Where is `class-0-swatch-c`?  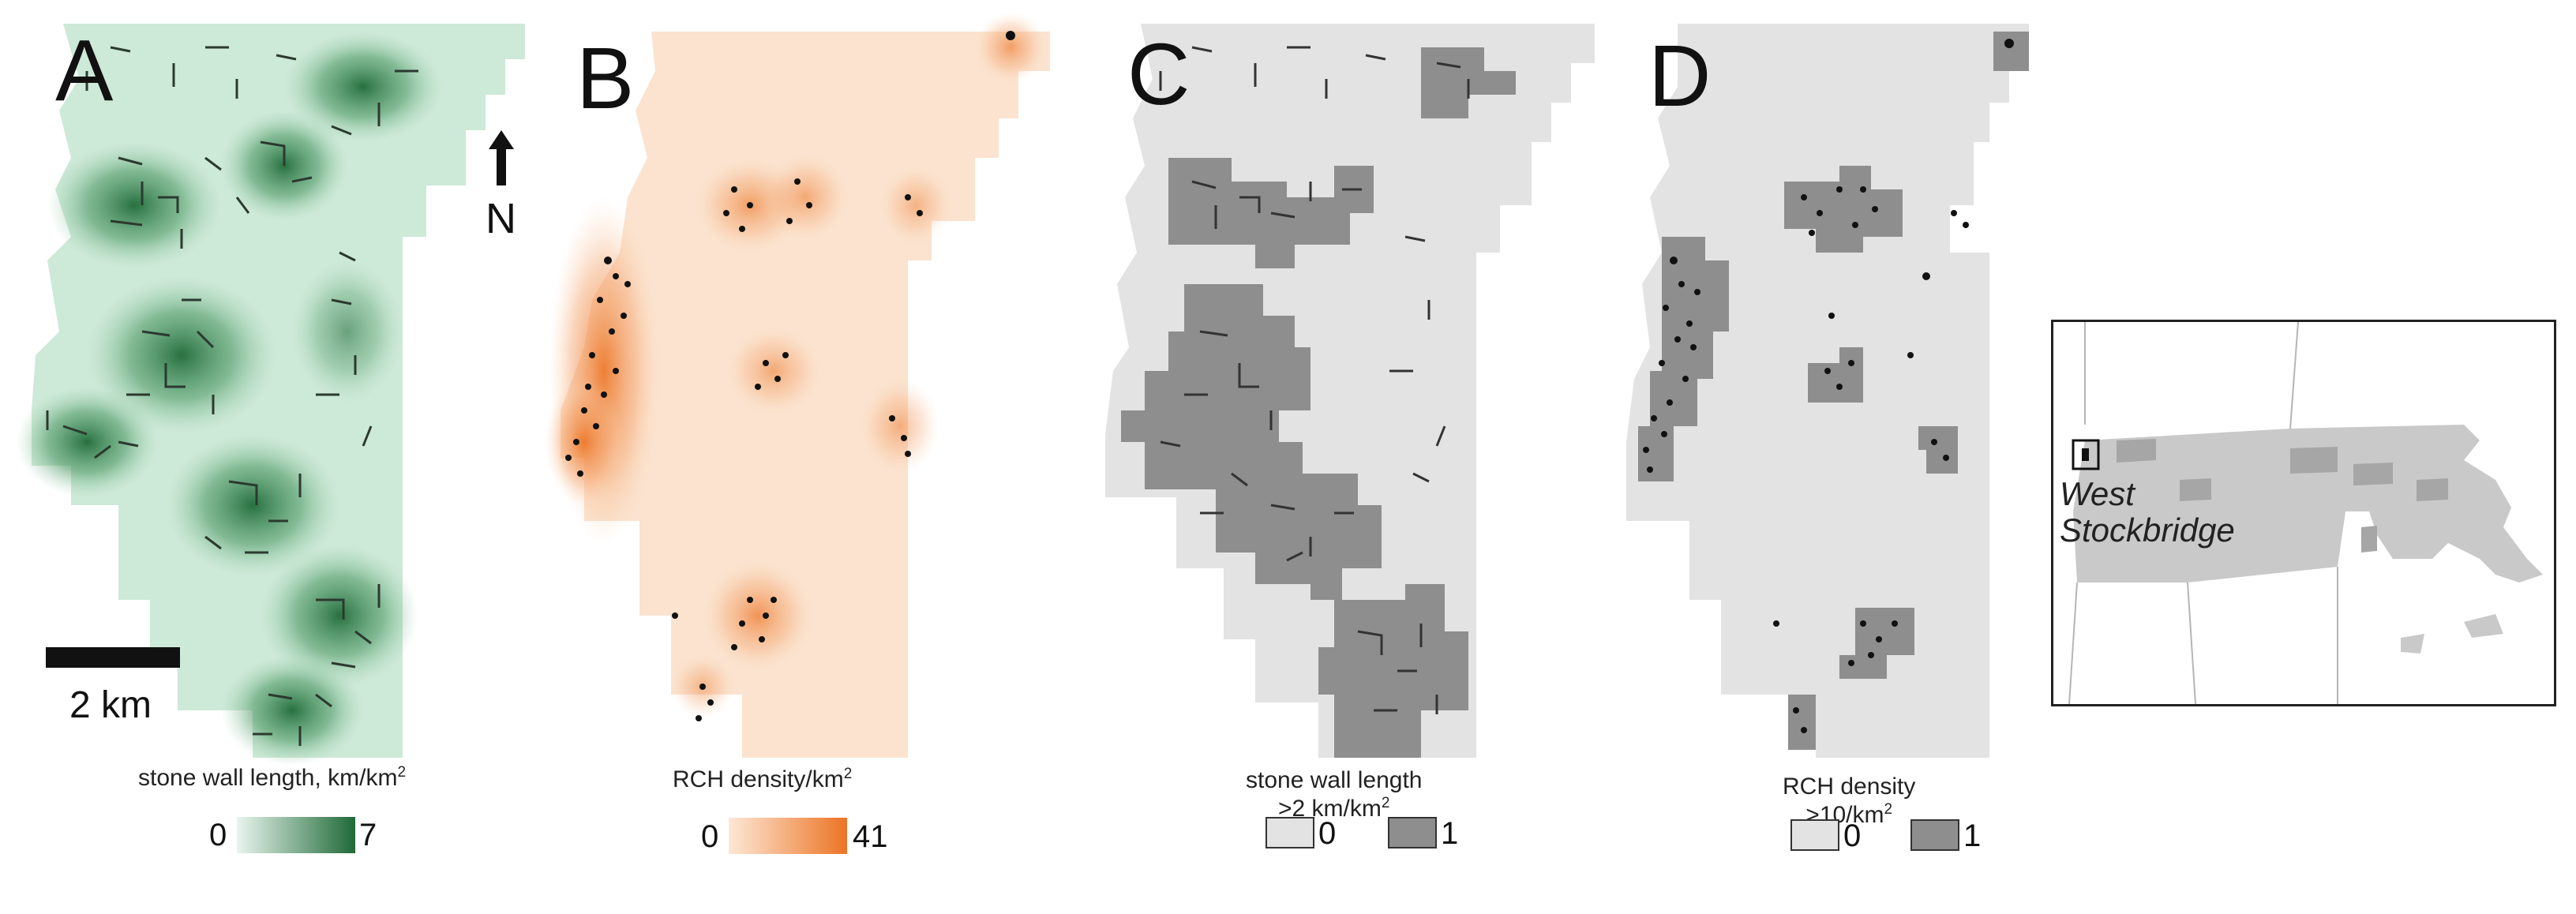
class-0-swatch-c is located at coordinates (1290, 832).